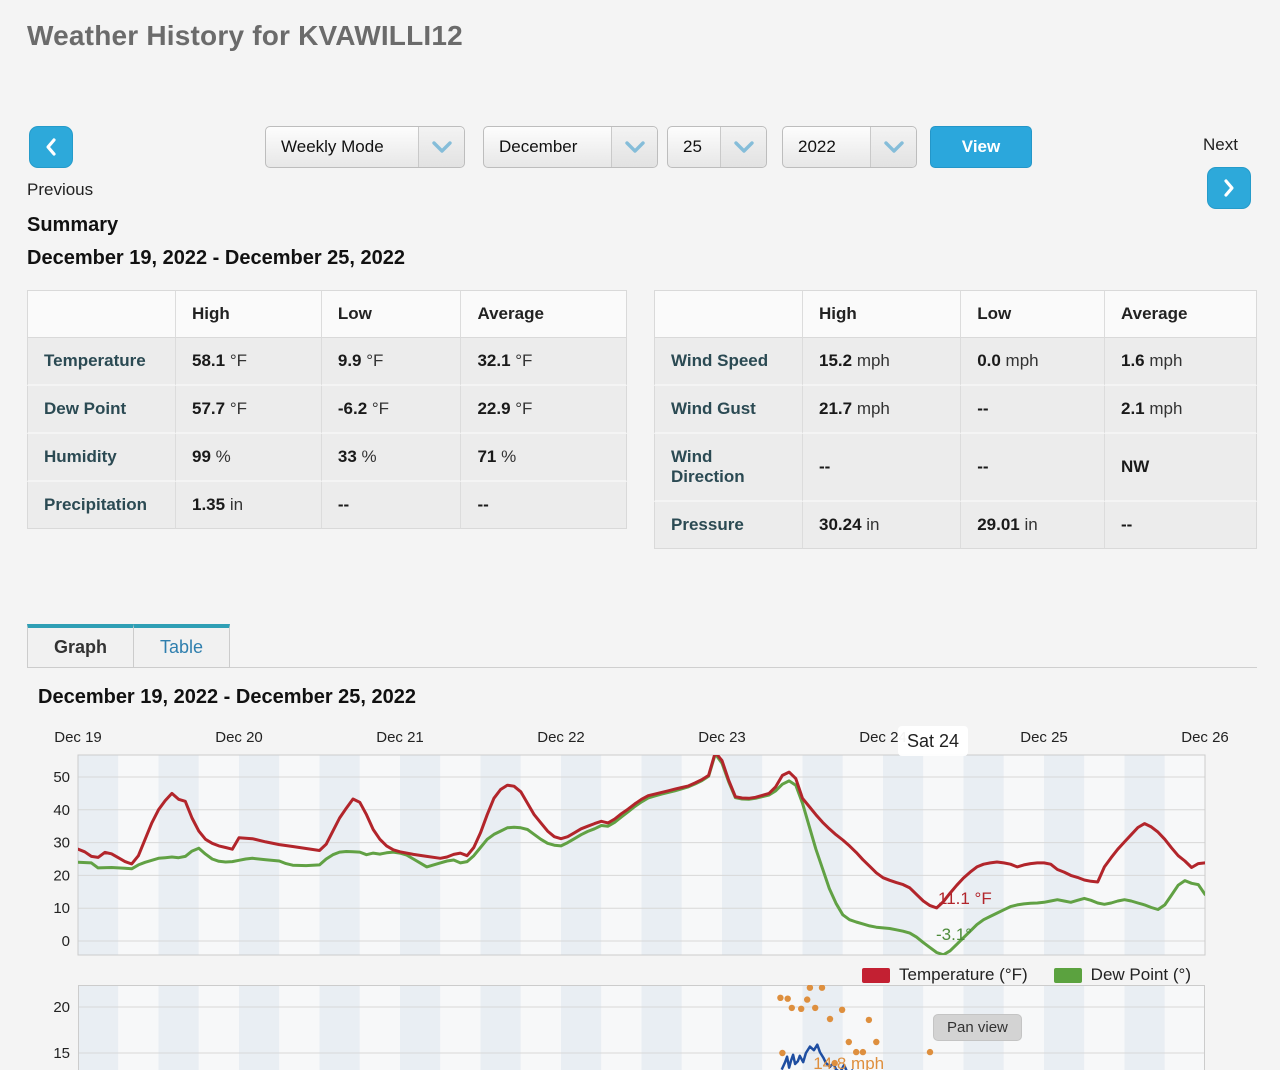  Describe the element at coordinates (965, 898) in the screenshot. I see `tooltip-temperature-value: 11.1 °F` at that location.